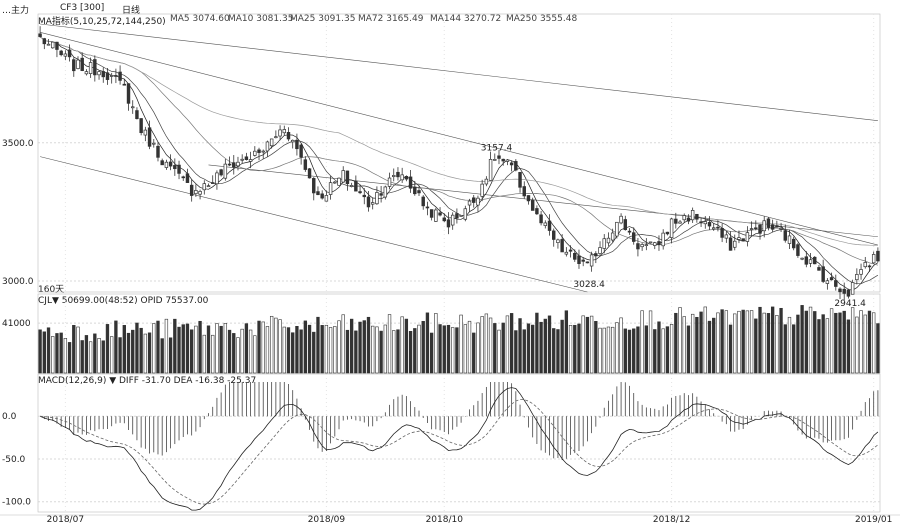 The height and width of the screenshot is (525, 900). I want to click on ma-indicator-label: MA指标(5,10,25,72,144,250), so click(102, 22).